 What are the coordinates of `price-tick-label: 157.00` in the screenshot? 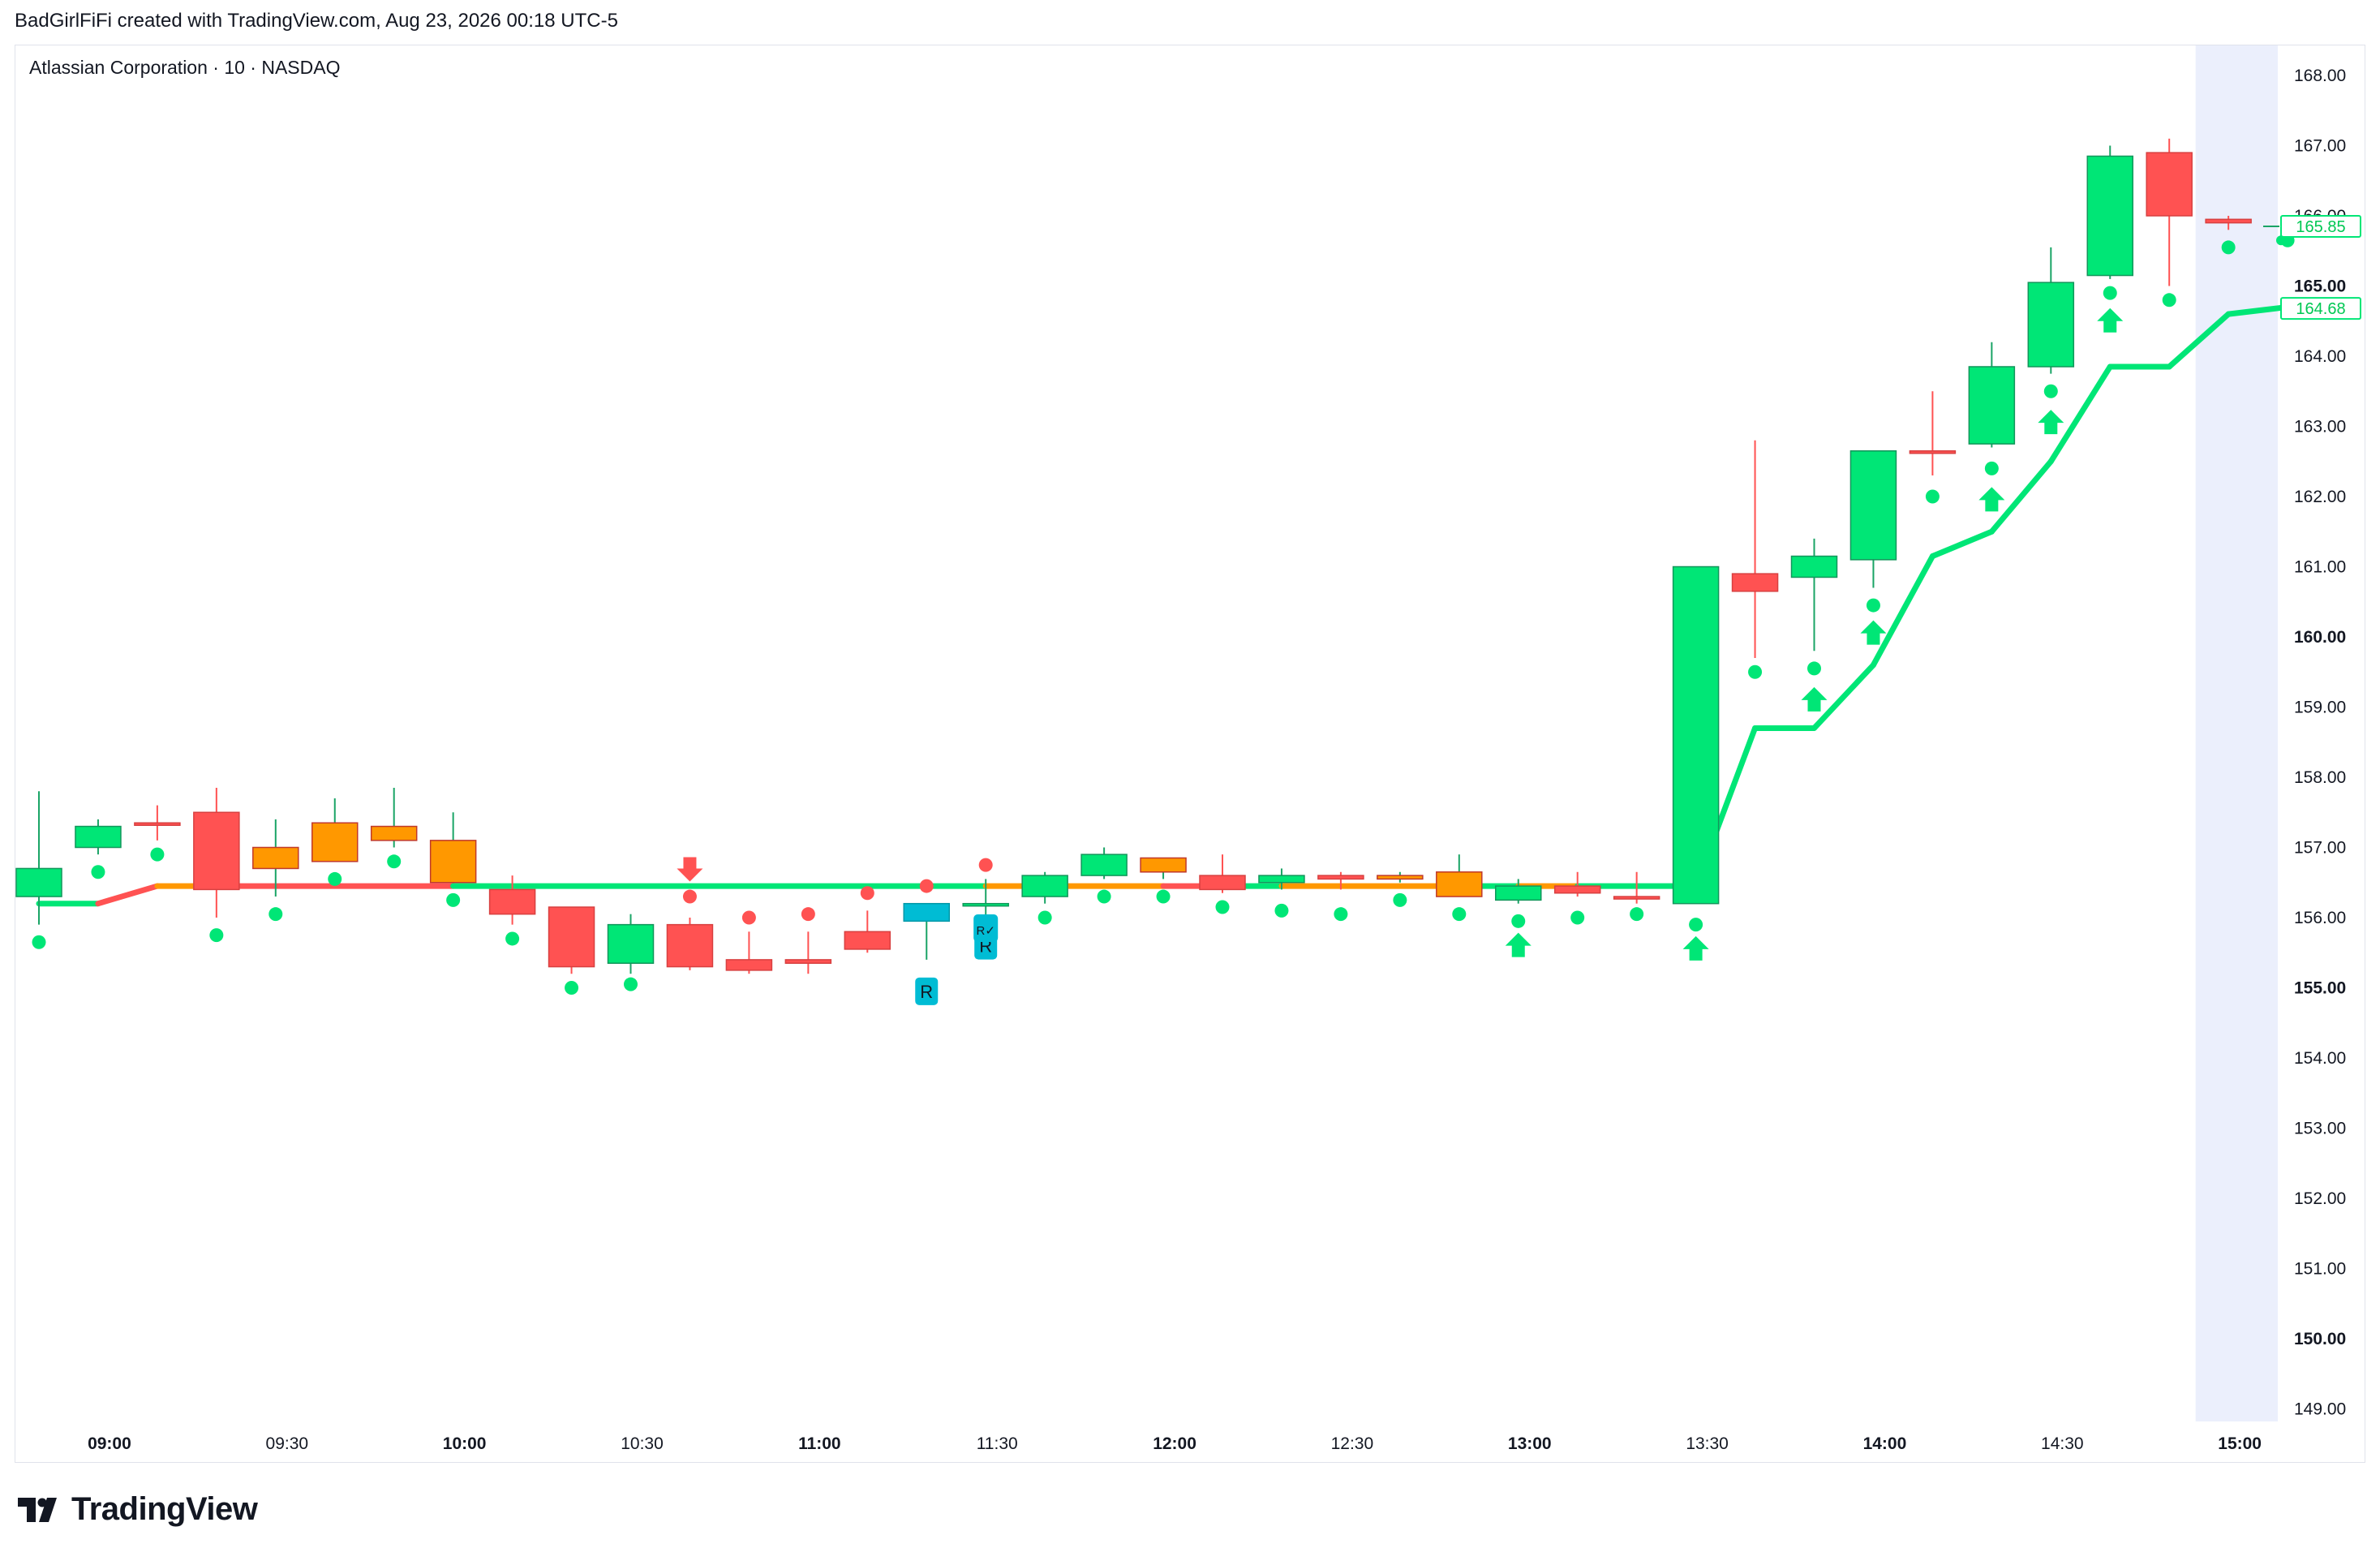 It's located at (2320, 848).